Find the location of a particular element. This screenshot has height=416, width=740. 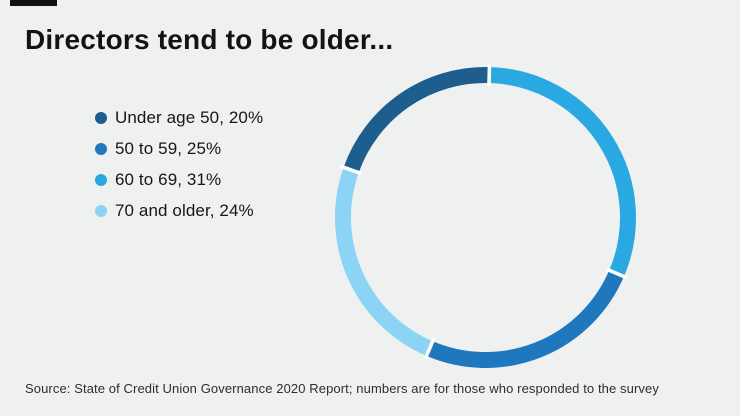

legend-item: 70 and older, 24% is located at coordinates (179, 210).